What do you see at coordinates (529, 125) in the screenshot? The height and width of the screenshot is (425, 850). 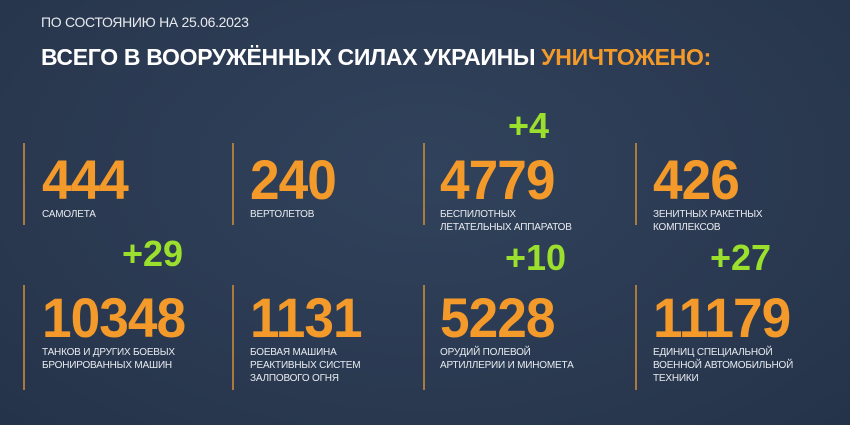 I see `stat-delta: +4` at bounding box center [529, 125].